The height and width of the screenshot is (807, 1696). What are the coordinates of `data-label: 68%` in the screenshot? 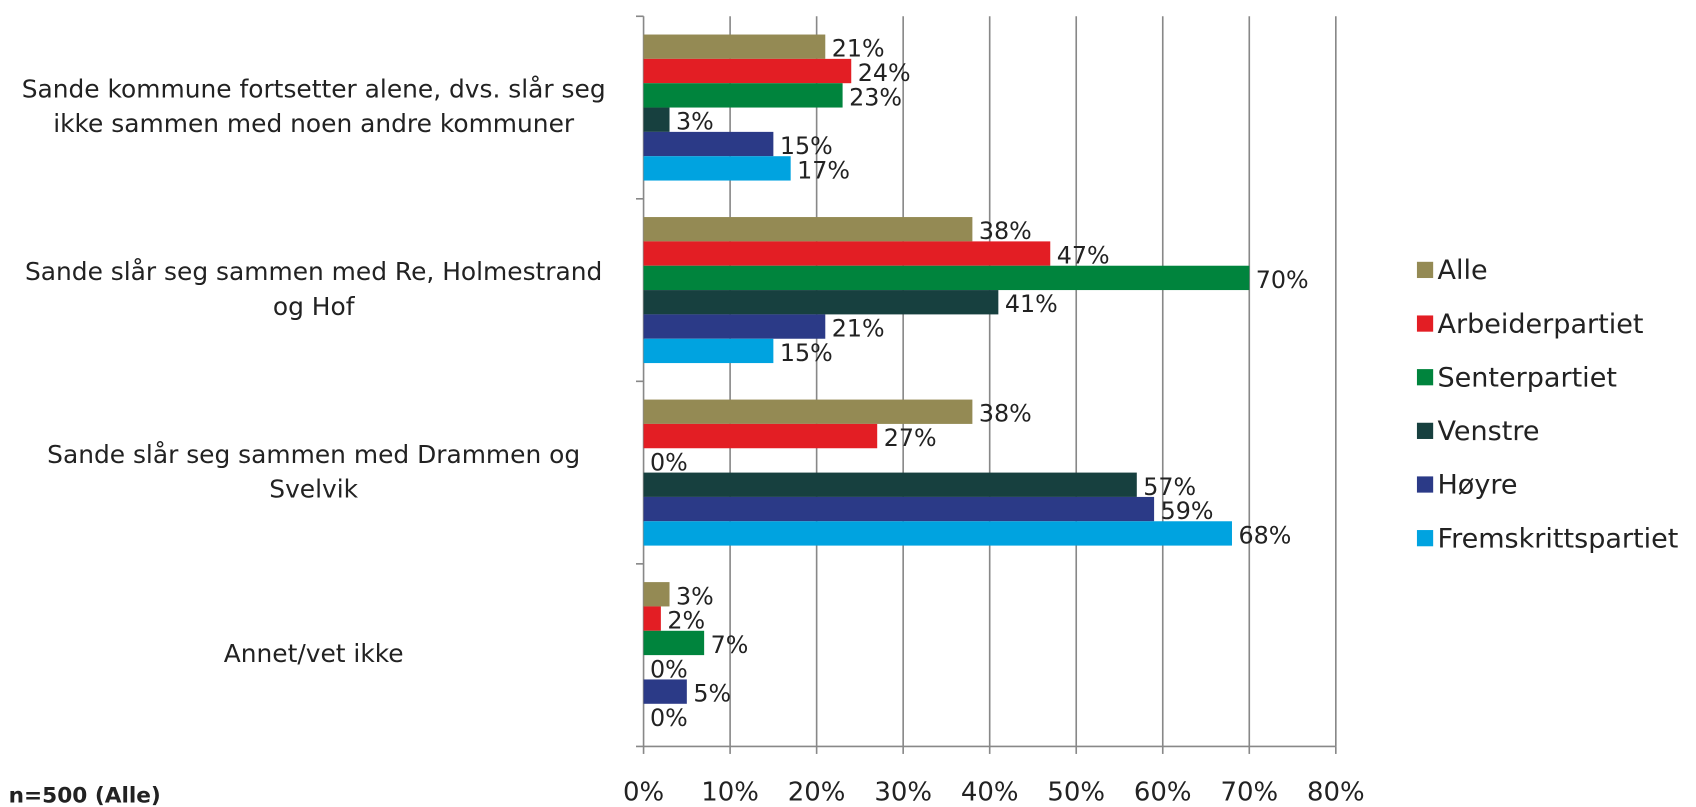 It's located at (1264, 535).